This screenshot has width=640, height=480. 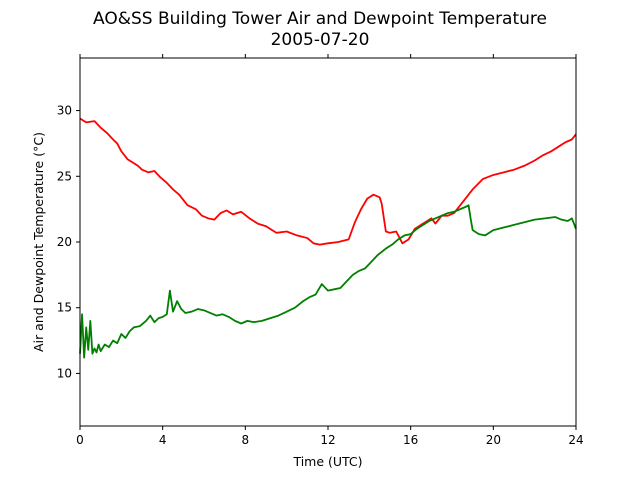 I want to click on x-tick-label-0: 0, so click(x=80, y=440).